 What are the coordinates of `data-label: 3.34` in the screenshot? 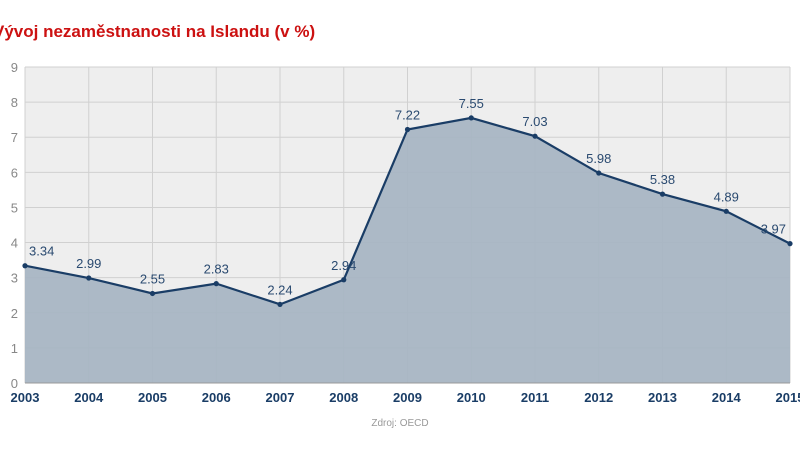 It's located at (41, 251).